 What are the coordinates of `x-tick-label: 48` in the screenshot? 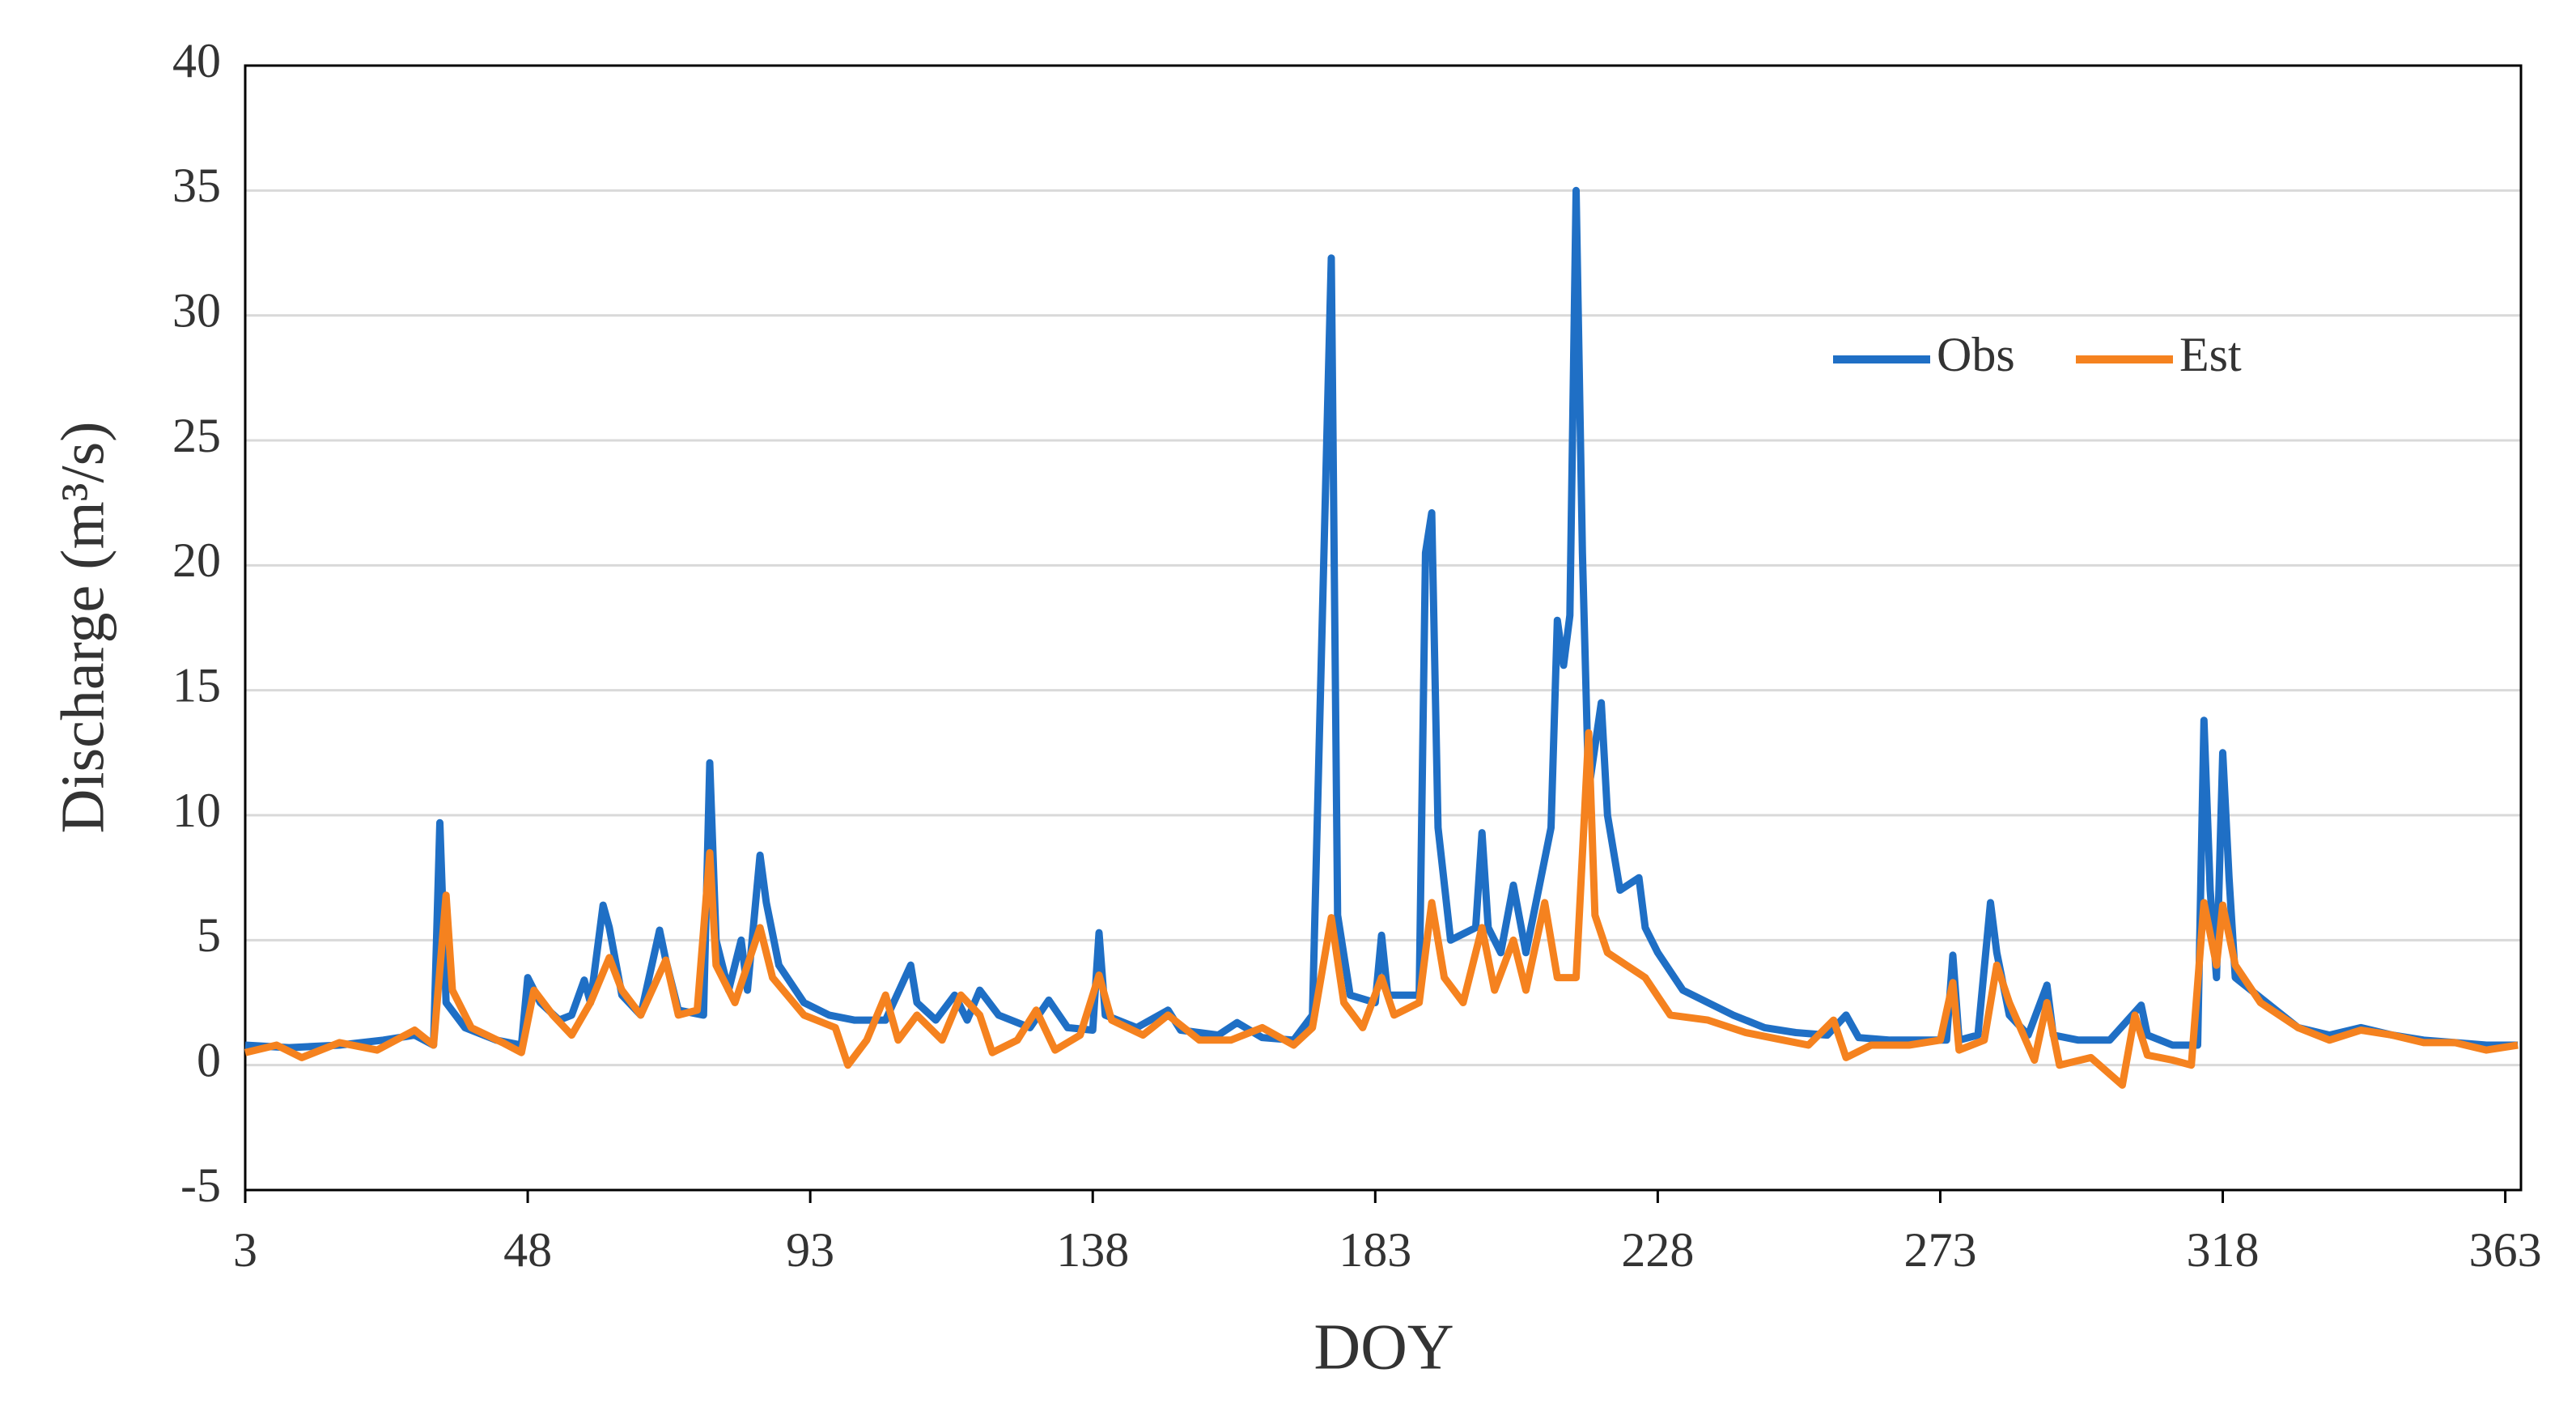 It's located at (527, 1250).